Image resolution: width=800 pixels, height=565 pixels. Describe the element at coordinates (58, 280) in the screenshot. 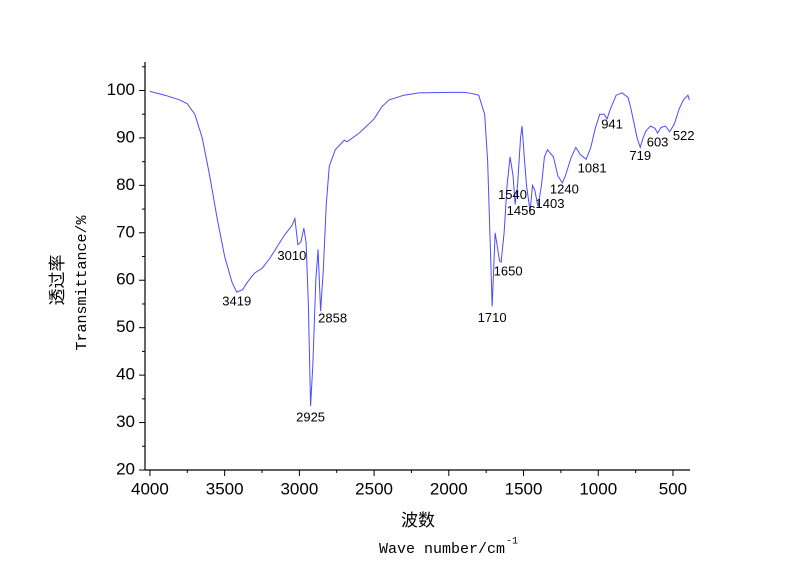

I see `y-axis-label-cn: 透过率` at that location.